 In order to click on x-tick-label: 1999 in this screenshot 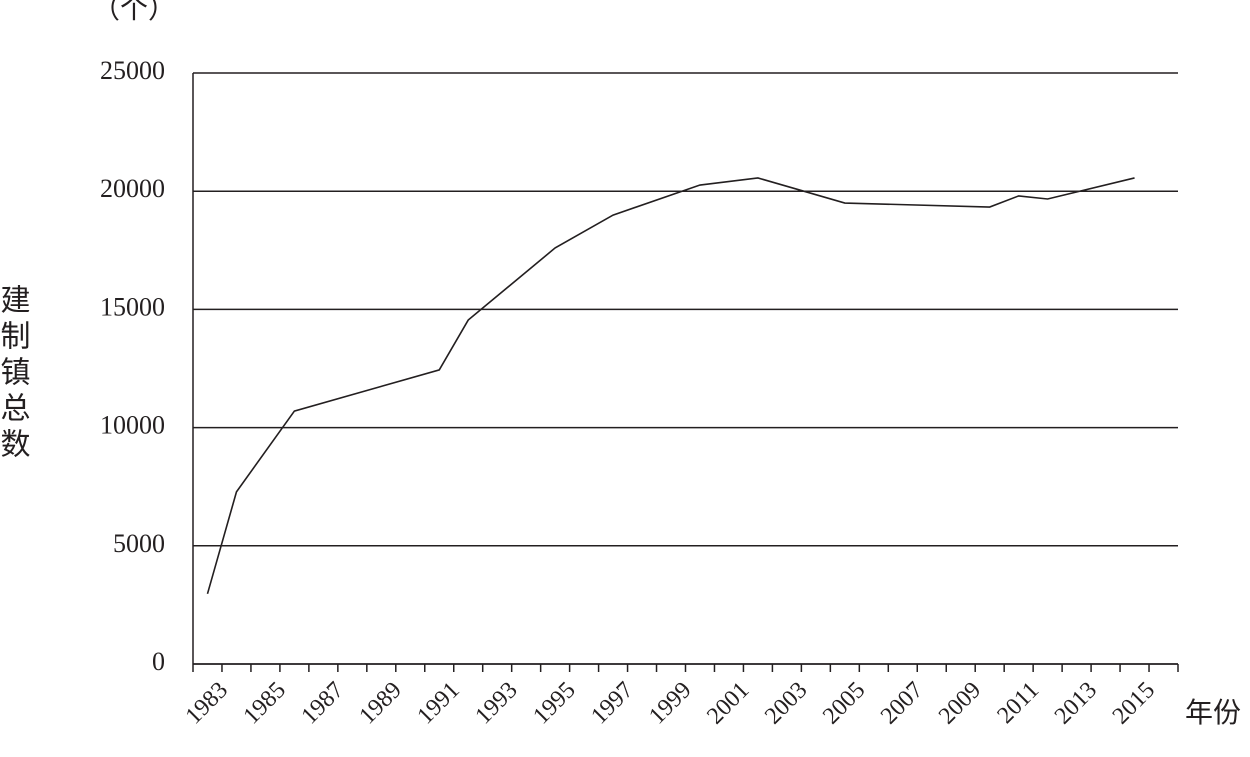, I will do `click(670, 703)`.